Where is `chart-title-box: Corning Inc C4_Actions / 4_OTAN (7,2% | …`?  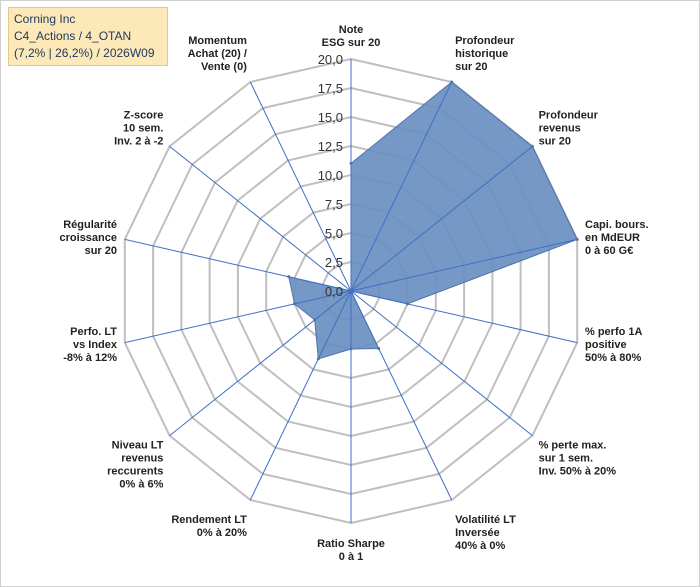 chart-title-box: Corning Inc C4_Actions / 4_OTAN (7,2% | … is located at coordinates (88, 36).